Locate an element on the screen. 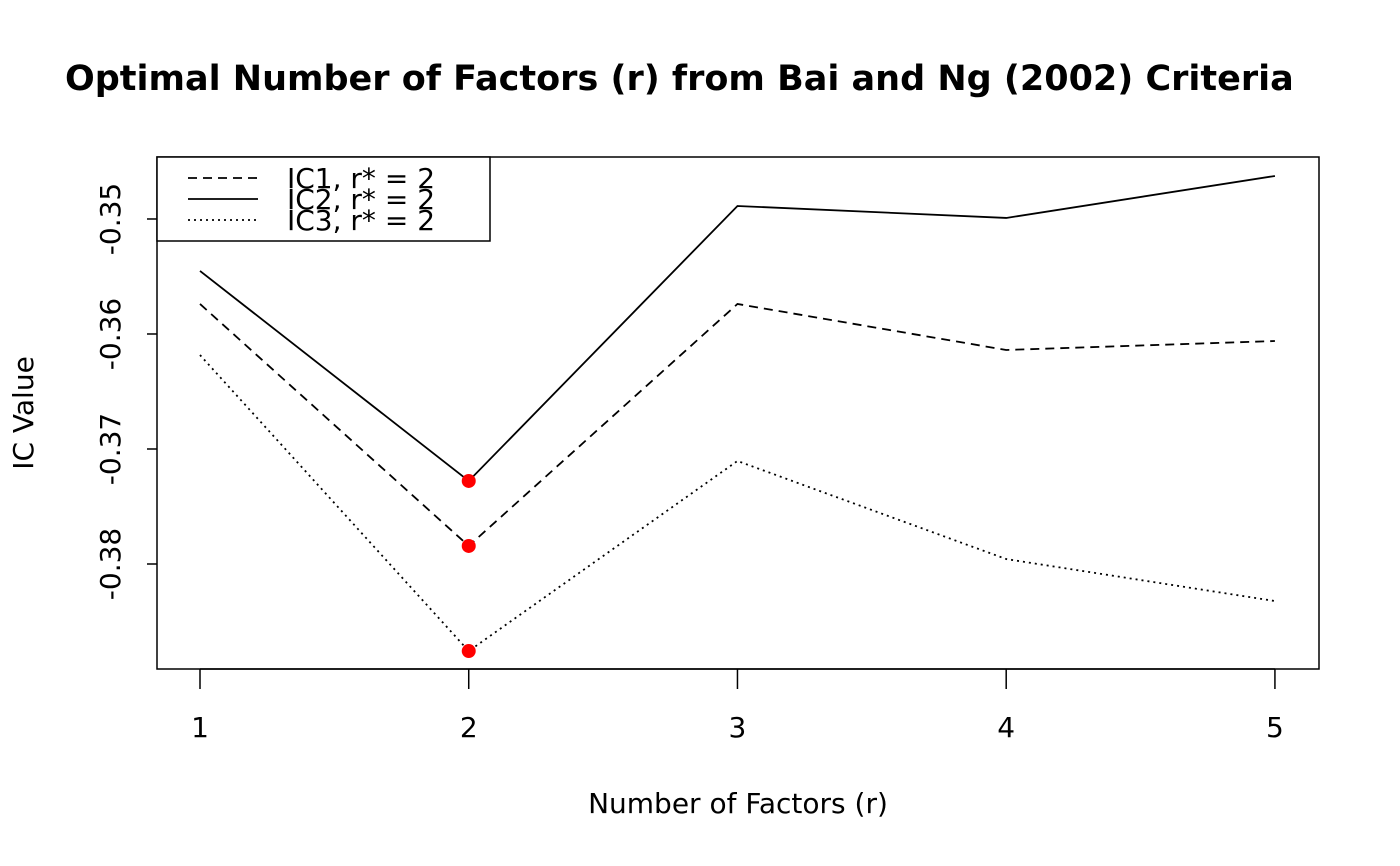 The image size is (1400, 866). x-tick-label: 3 is located at coordinates (738, 727).